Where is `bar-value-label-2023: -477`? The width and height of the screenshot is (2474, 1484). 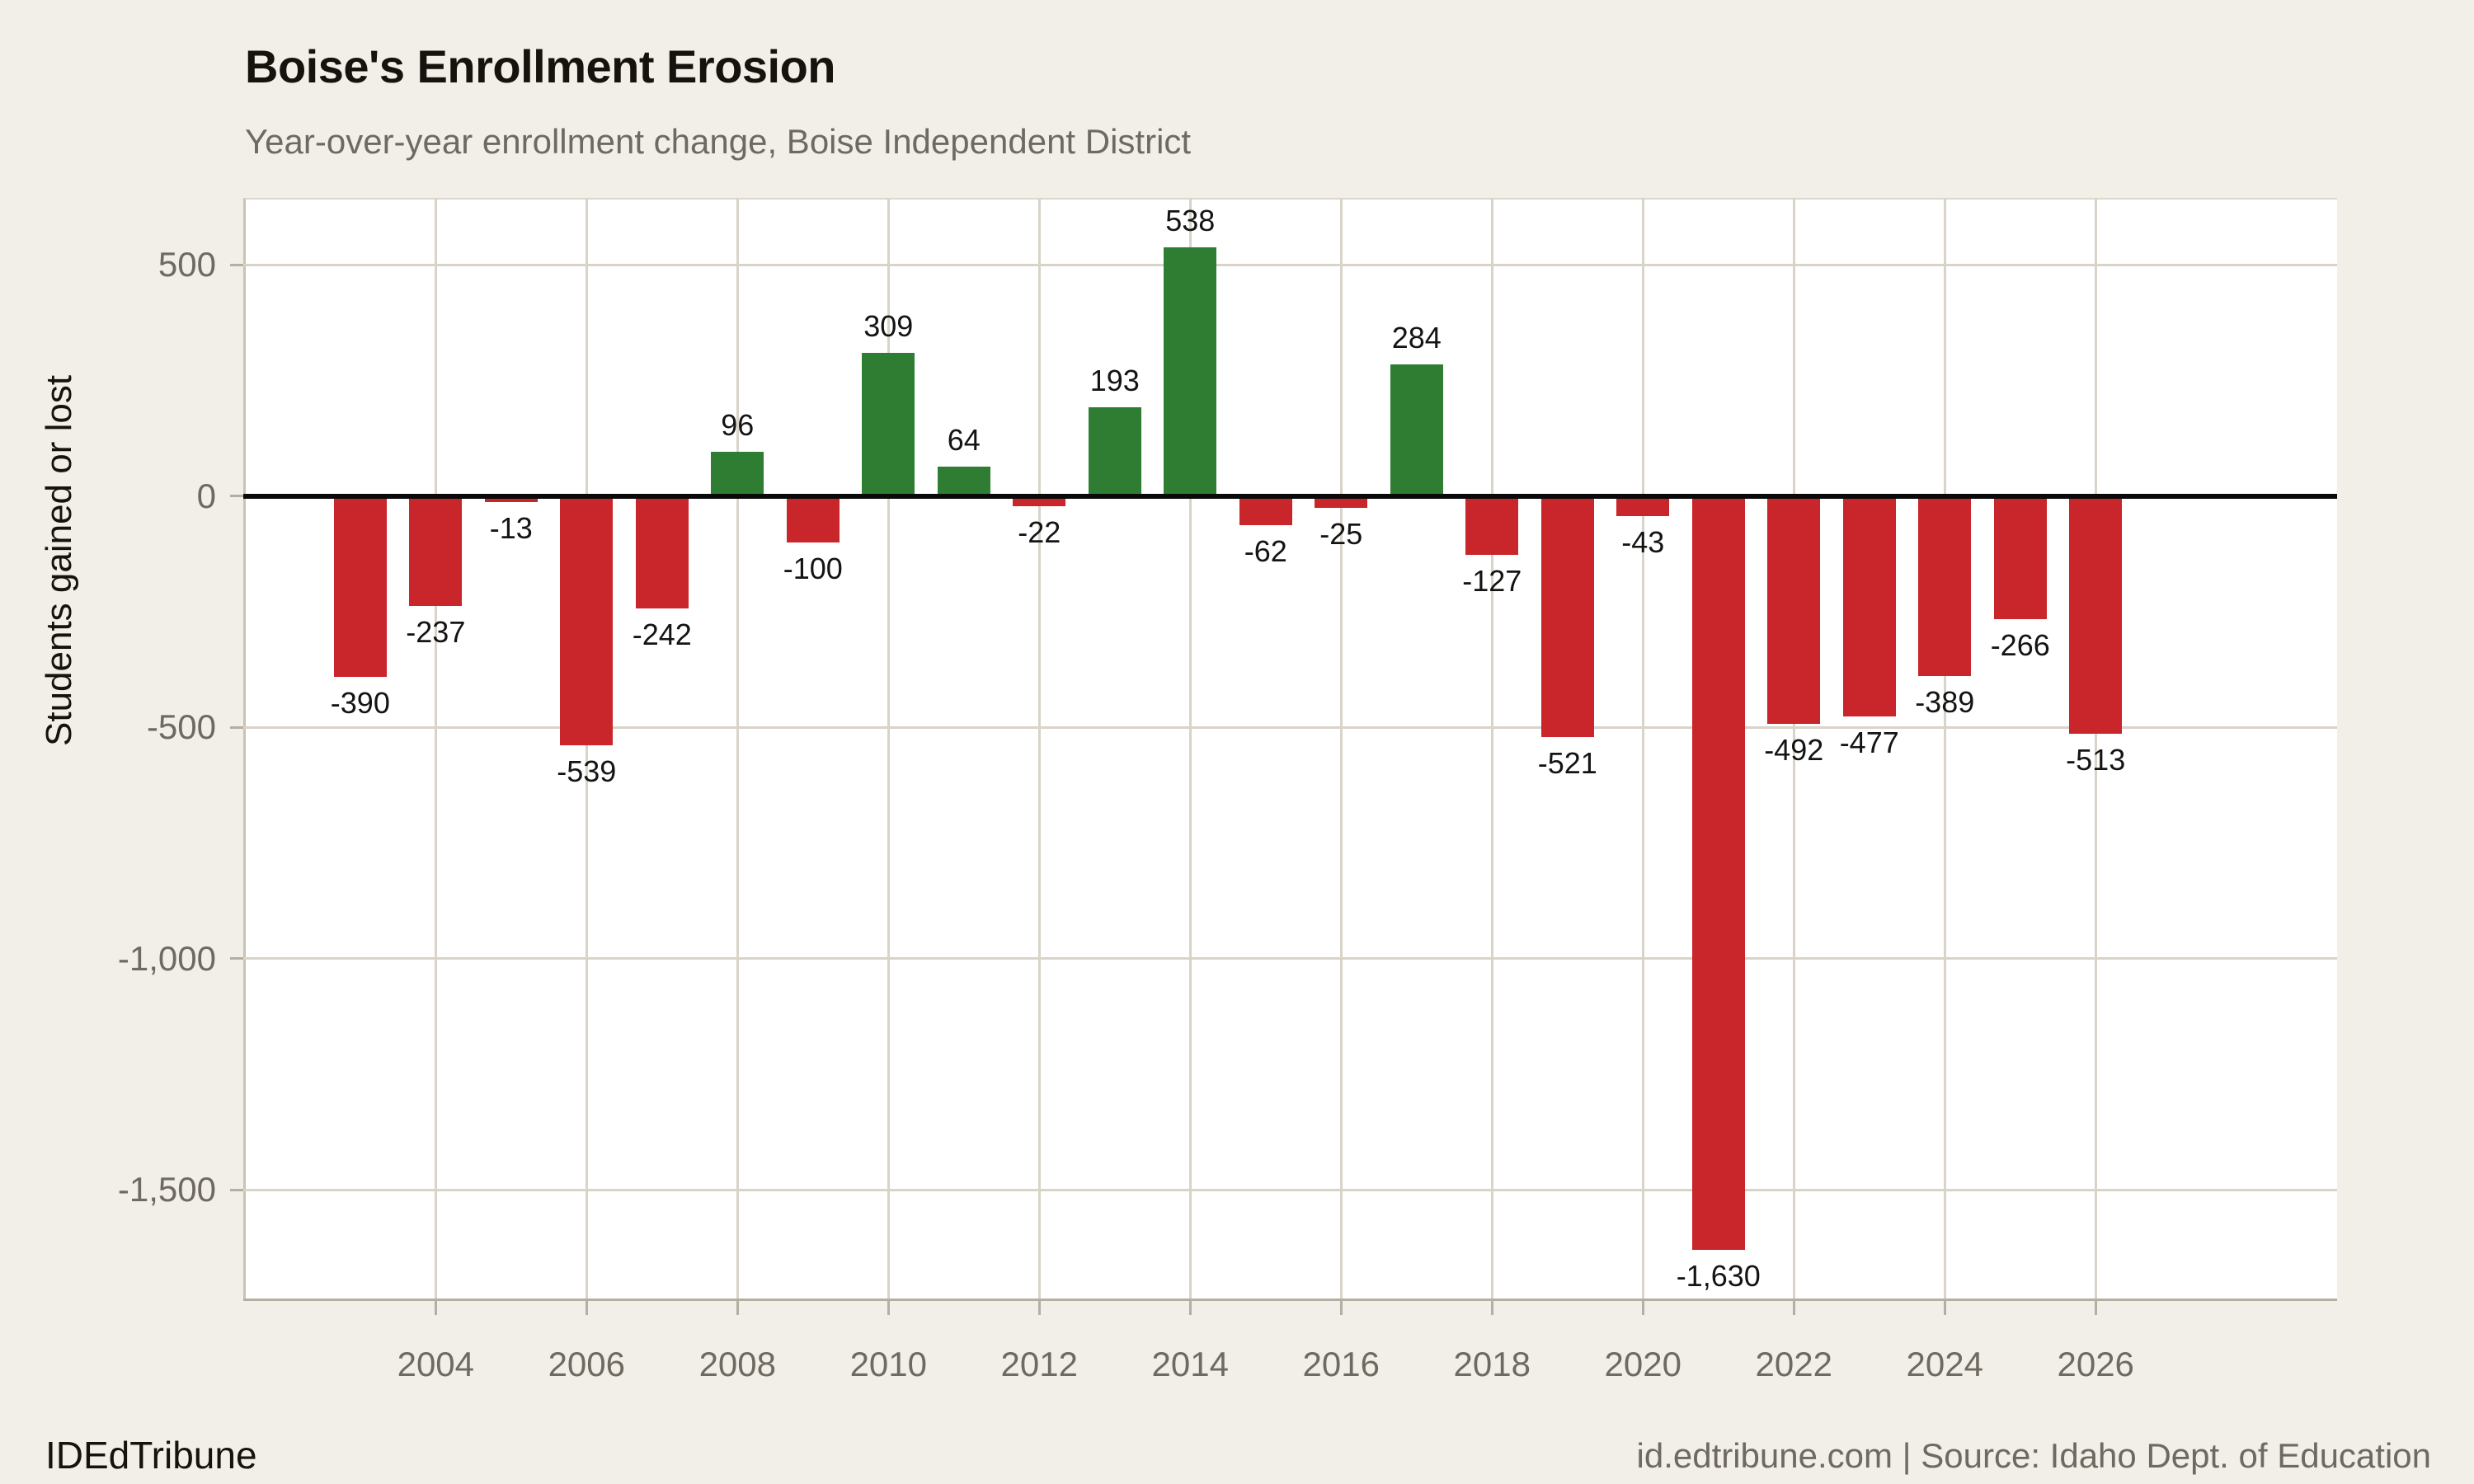 bar-value-label-2023: -477 is located at coordinates (1869, 743).